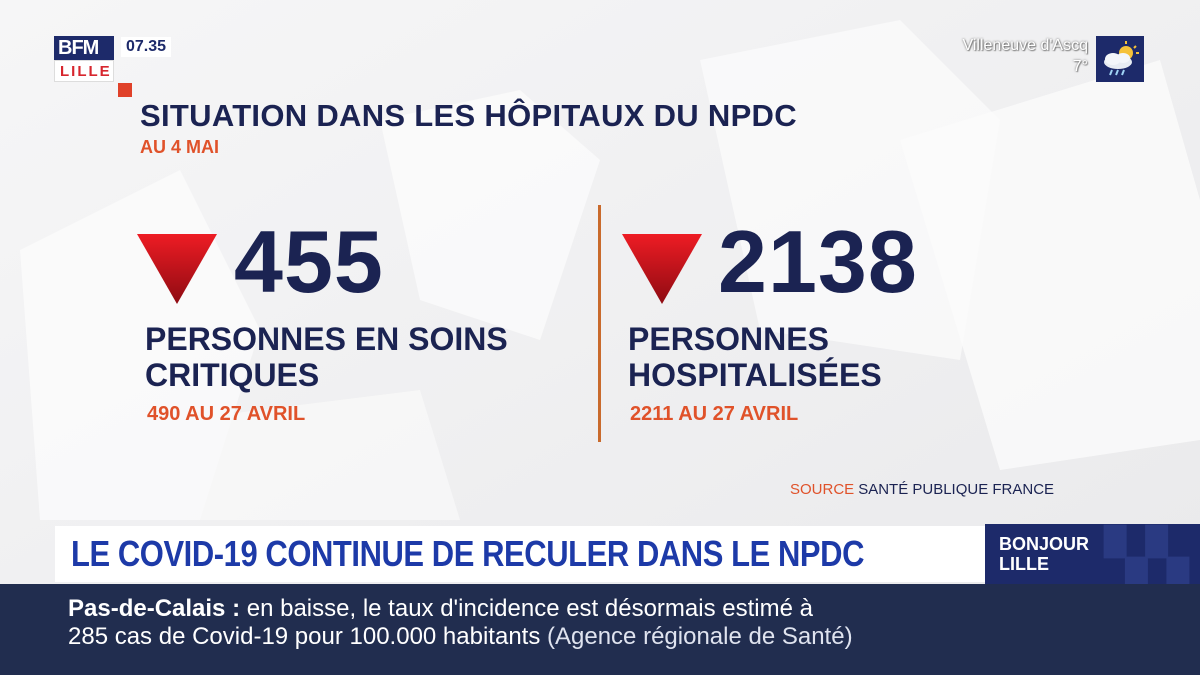 Image resolution: width=1200 pixels, height=675 pixels. I want to click on accent-square, so click(125, 90).